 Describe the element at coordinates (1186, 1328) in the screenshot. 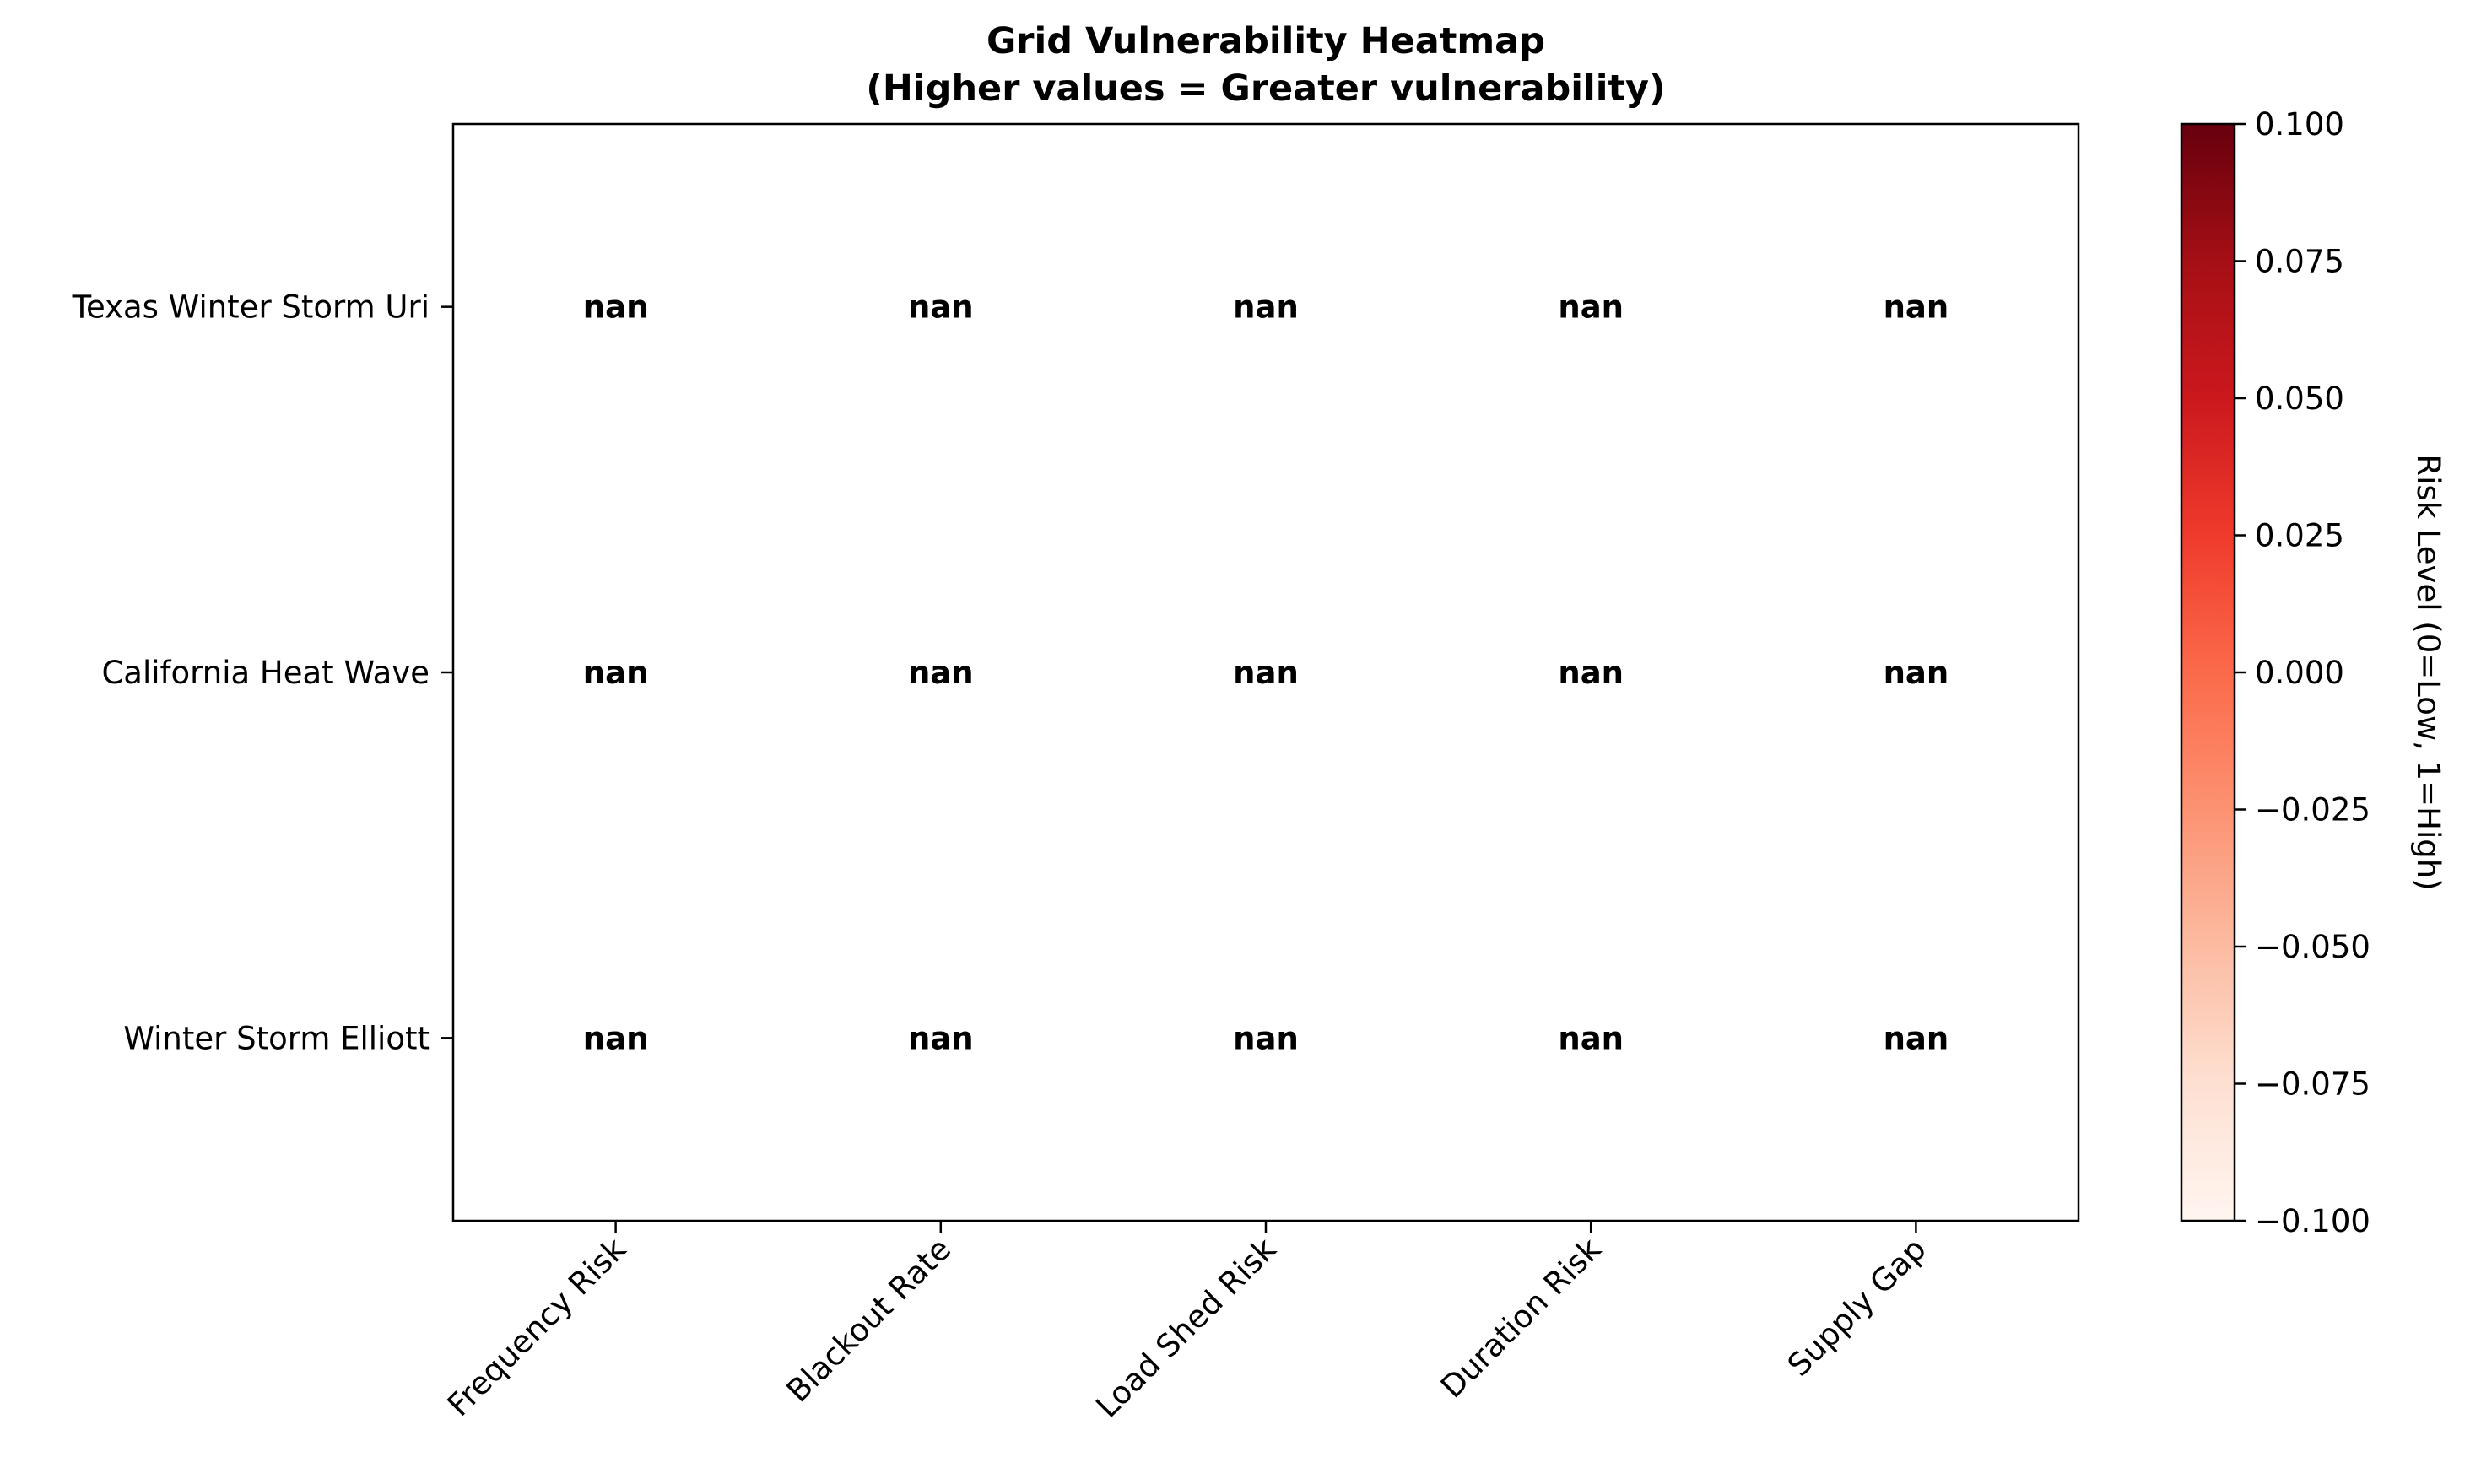

I see `x-tick-label: Load Shed Risk` at that location.